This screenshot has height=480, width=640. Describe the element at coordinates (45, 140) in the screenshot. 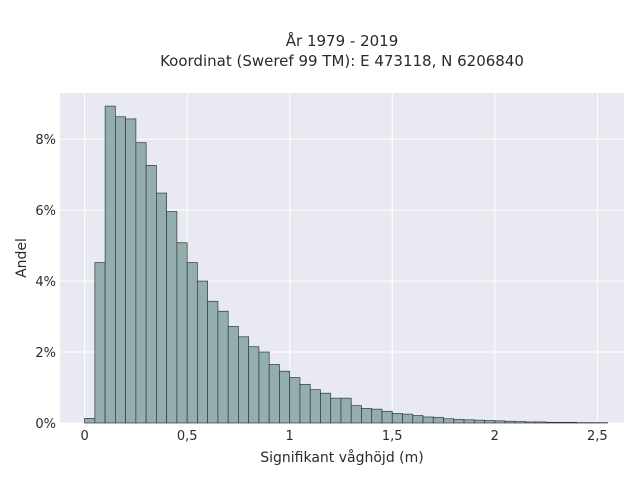

I see `y-tick-label: 8%` at that location.